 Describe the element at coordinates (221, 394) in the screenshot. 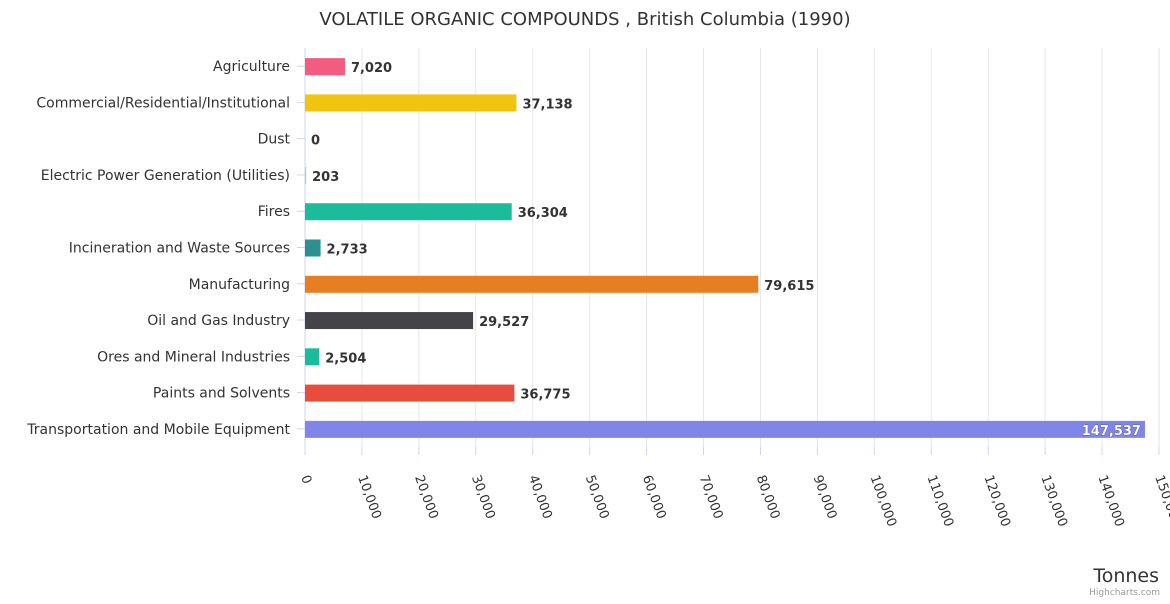

I see `category-label: Paints and Solvents` at that location.